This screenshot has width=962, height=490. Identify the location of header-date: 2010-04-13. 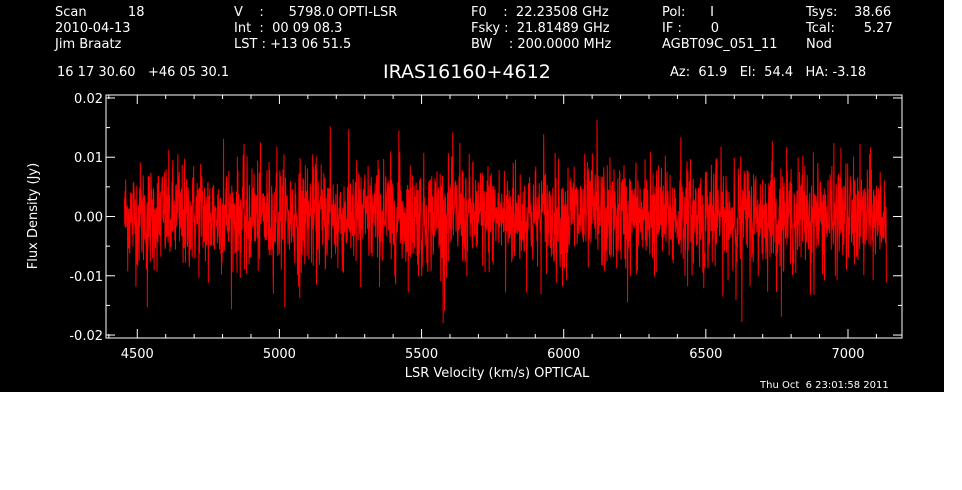
(93, 28).